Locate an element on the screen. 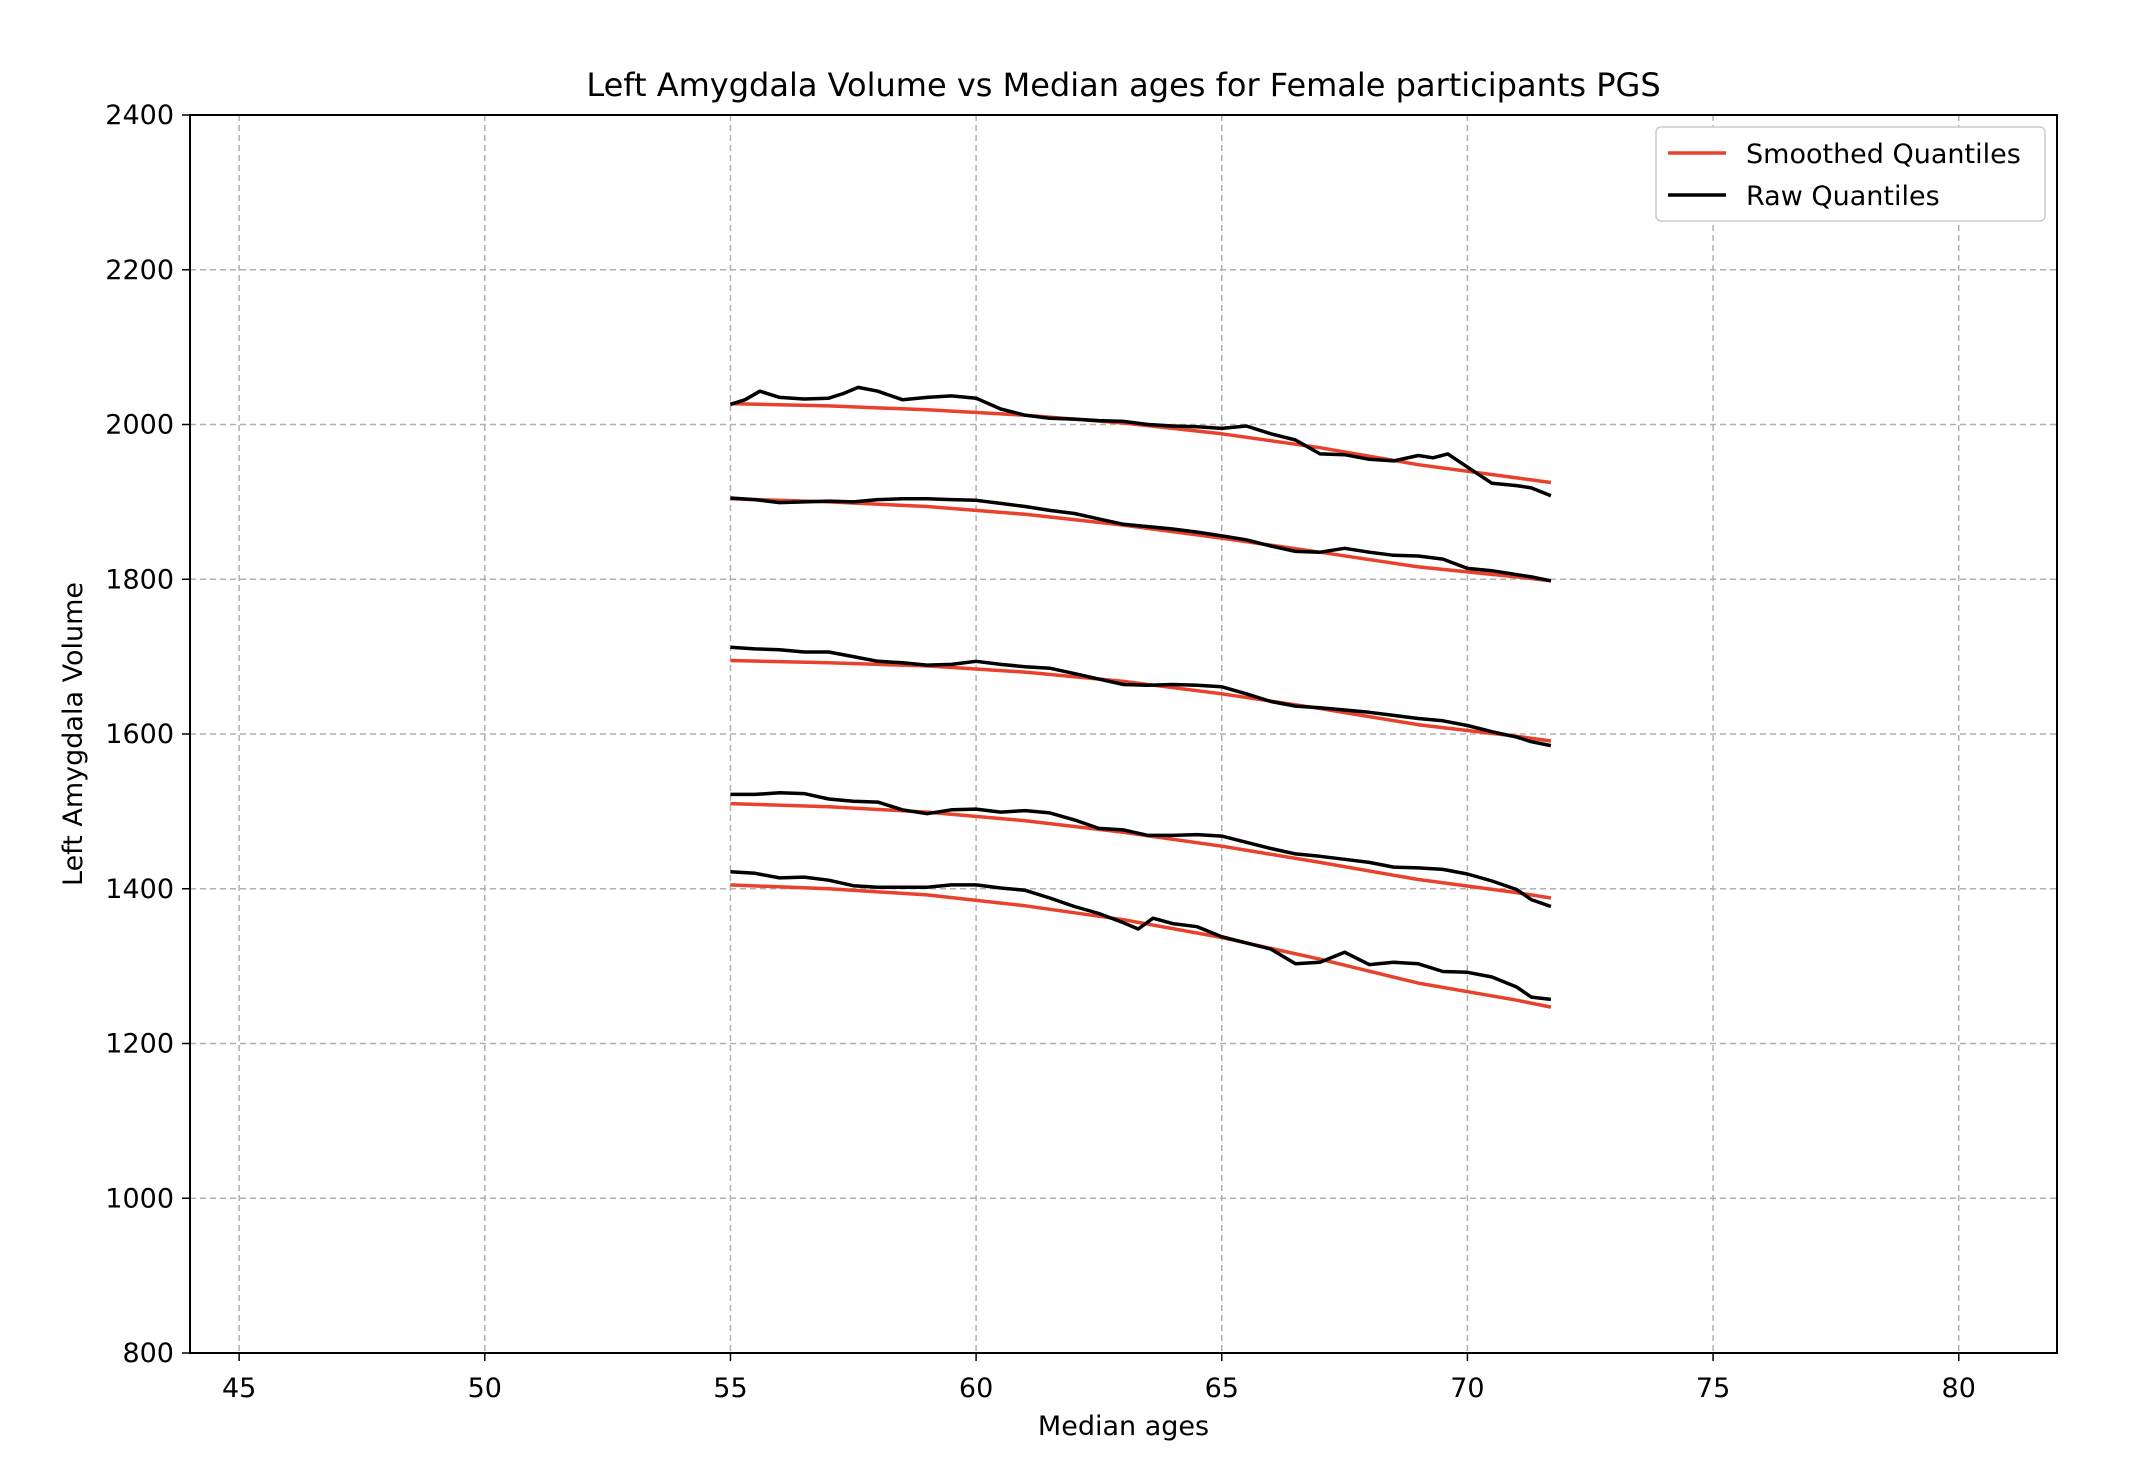 The height and width of the screenshot is (1458, 2130). legend: Smoothed Quantiles Raw Quantiles is located at coordinates (1850, 174).